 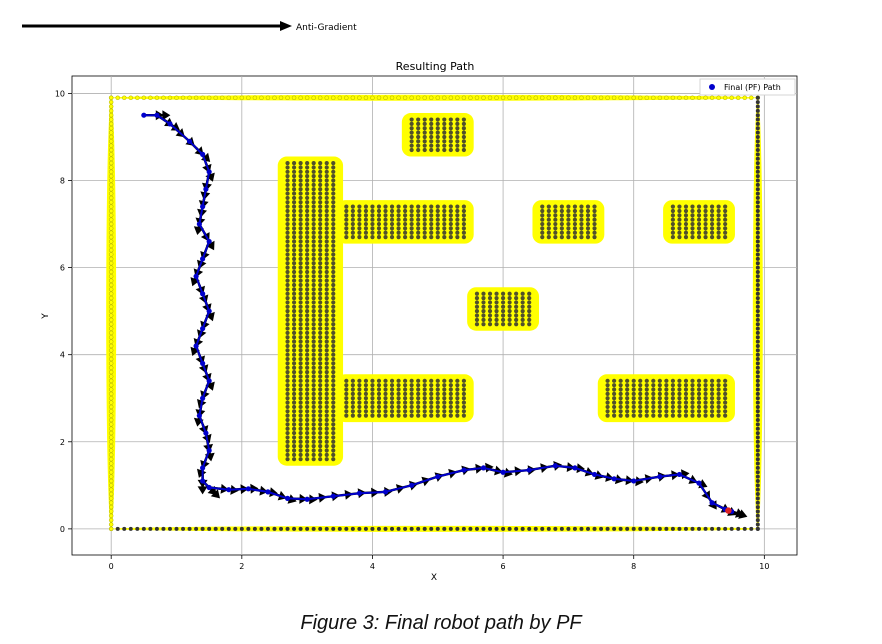 I want to click on x-tick-label: 6, so click(x=503, y=566).